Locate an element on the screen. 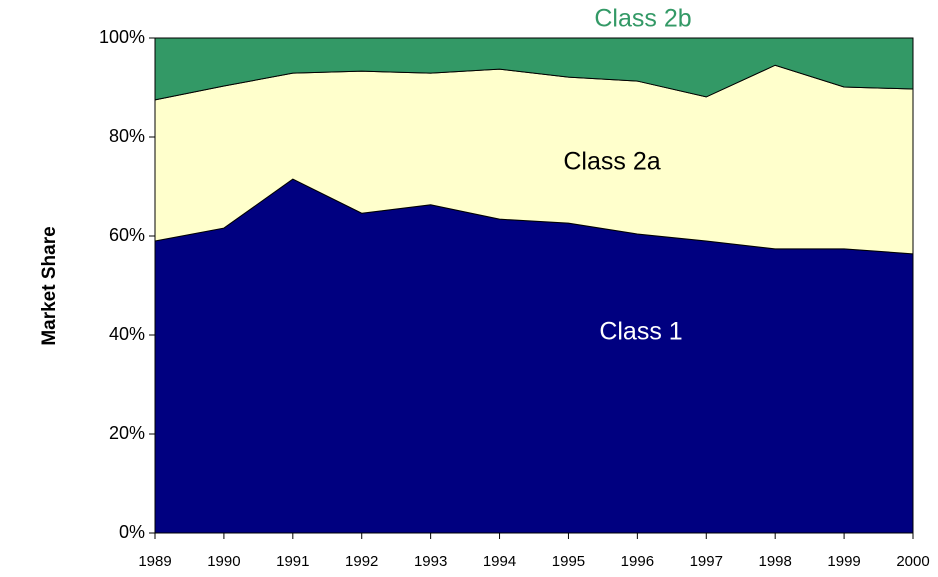 This screenshot has width=938, height=577. x-tick-label: 2000 is located at coordinates (912, 561).